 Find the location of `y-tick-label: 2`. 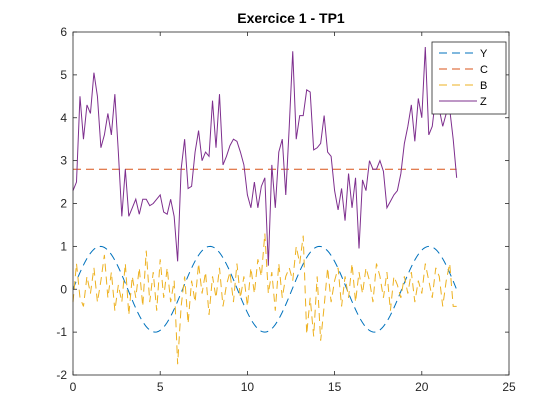

y-tick-label: 2 is located at coordinates (63, 204).